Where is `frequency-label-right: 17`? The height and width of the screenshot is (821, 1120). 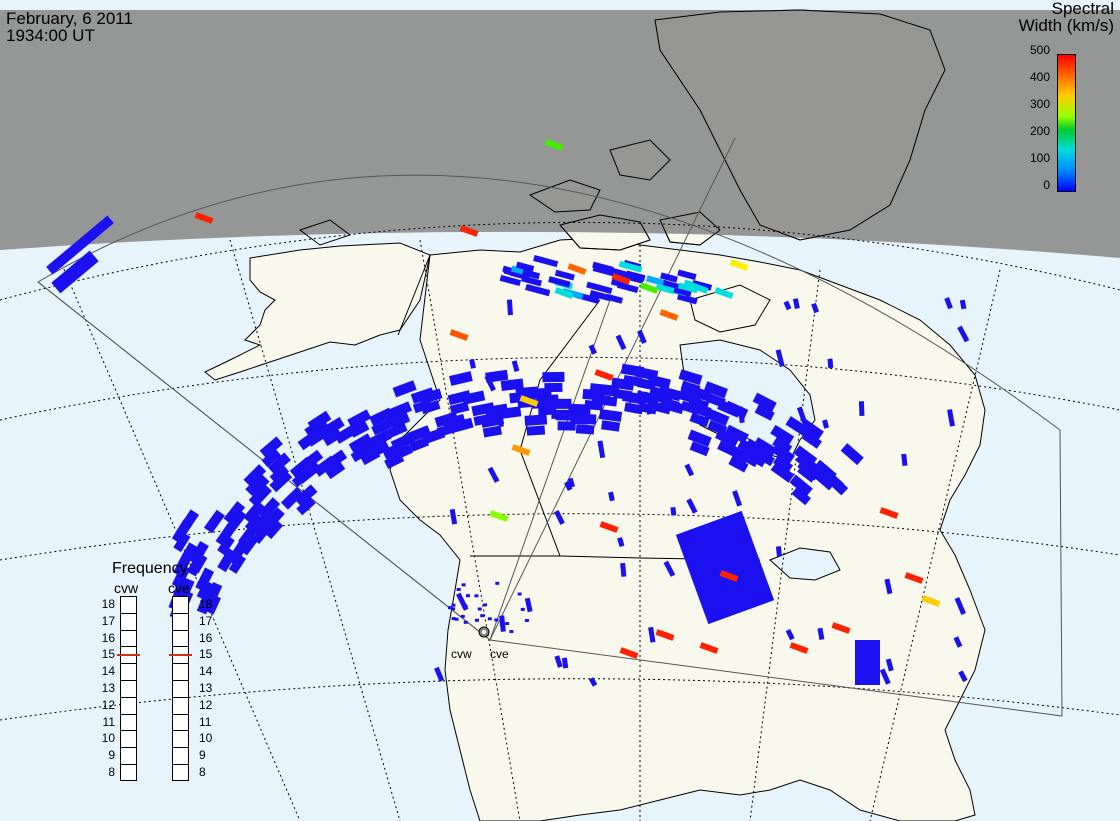
frequency-label-right: 17 is located at coordinates (206, 620).